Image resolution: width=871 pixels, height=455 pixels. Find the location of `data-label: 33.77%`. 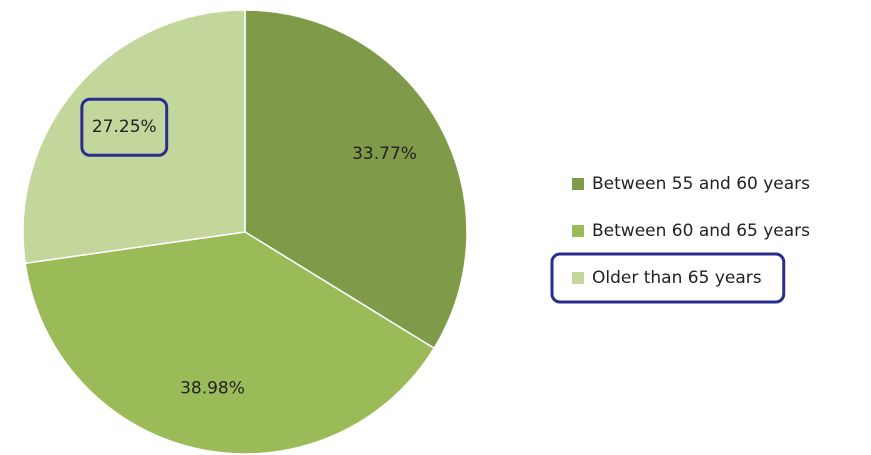

data-label: 33.77% is located at coordinates (384, 154).